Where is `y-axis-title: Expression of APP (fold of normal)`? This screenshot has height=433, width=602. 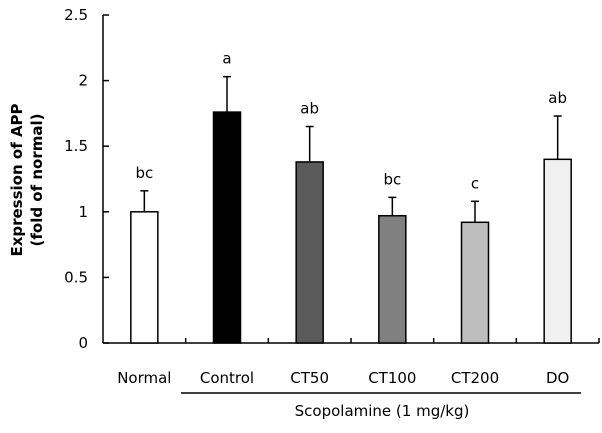
y-axis-title: Expression of APP (fold of normal) is located at coordinates (27, 179).